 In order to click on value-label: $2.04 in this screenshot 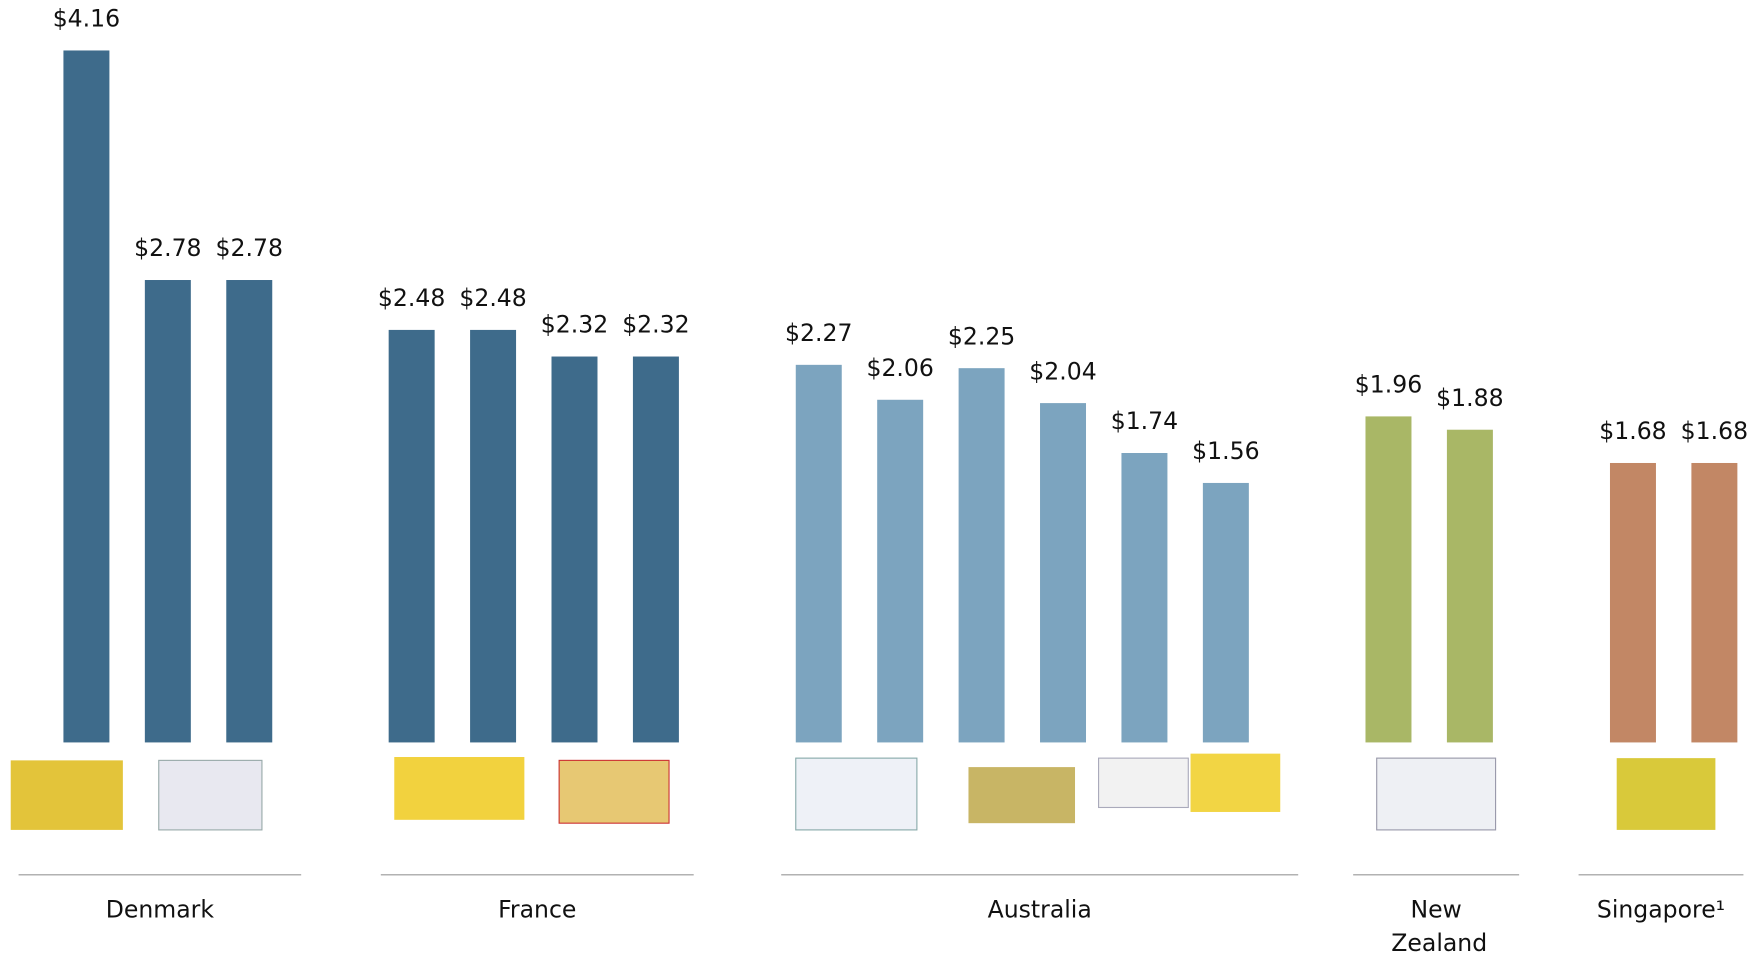, I will do `click(1062, 371)`.